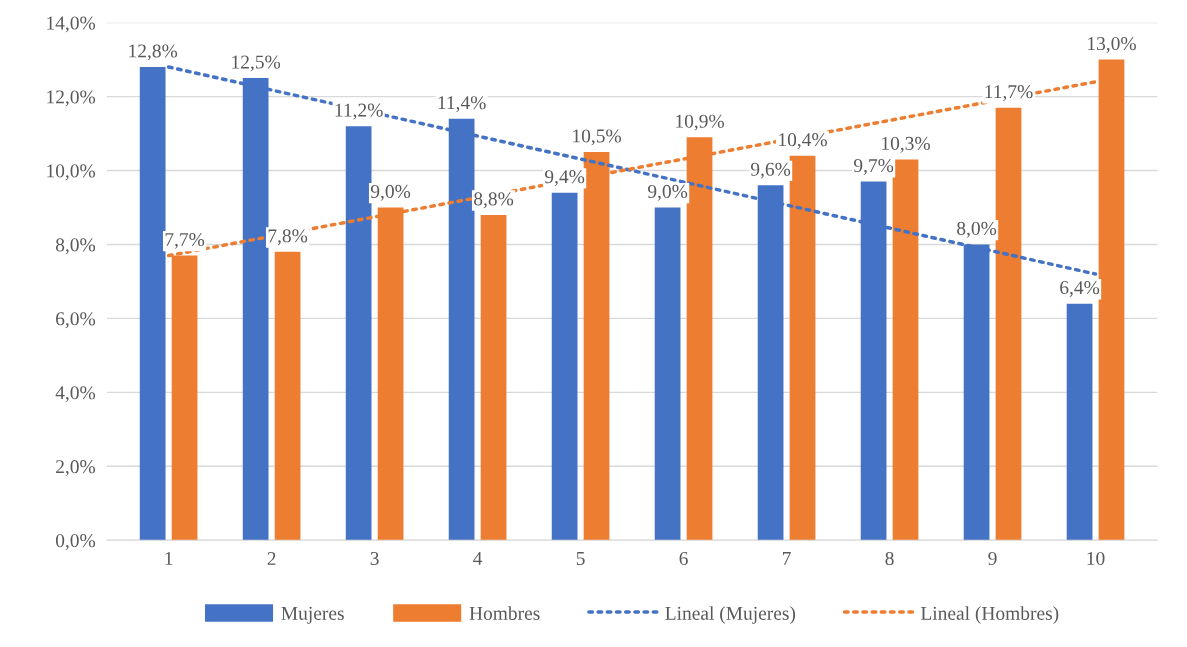  What do you see at coordinates (494, 200) in the screenshot?
I see `data-label: 8,8%` at bounding box center [494, 200].